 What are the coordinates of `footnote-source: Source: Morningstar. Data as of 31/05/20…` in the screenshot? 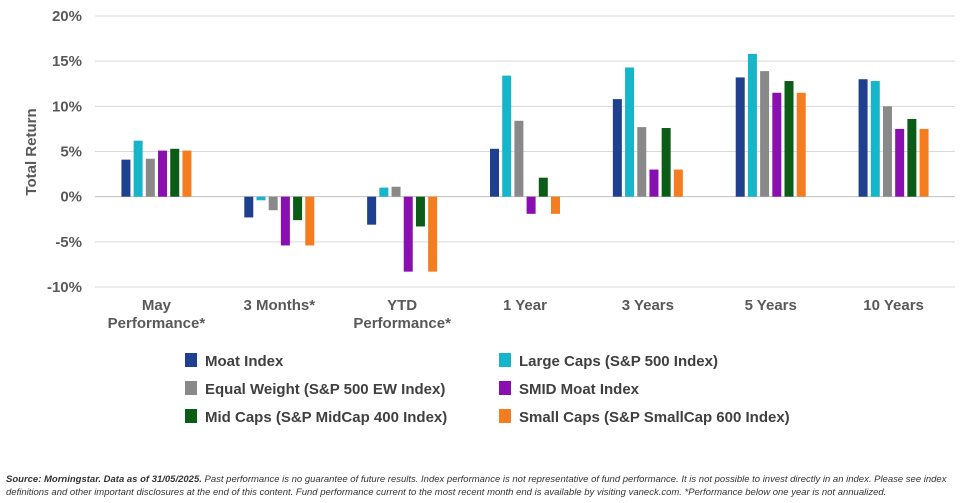 It's located at (104, 479).